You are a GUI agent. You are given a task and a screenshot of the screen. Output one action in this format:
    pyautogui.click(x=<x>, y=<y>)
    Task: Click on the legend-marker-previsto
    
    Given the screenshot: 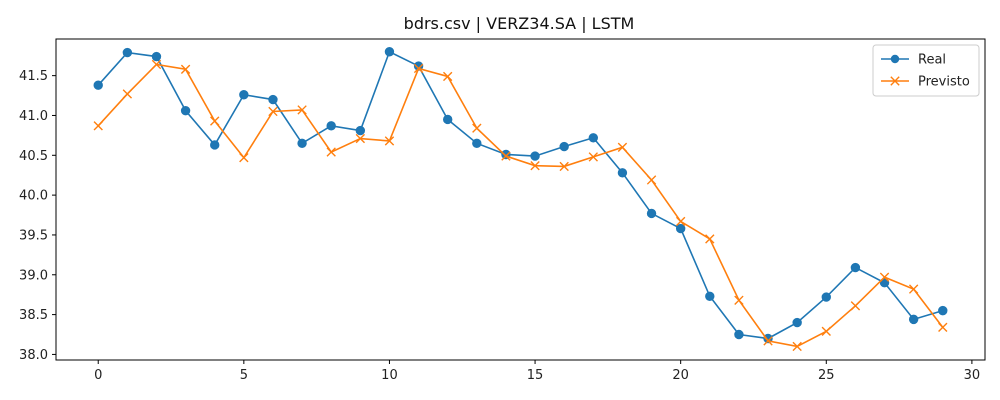 What is the action you would take?
    pyautogui.click(x=895, y=81)
    